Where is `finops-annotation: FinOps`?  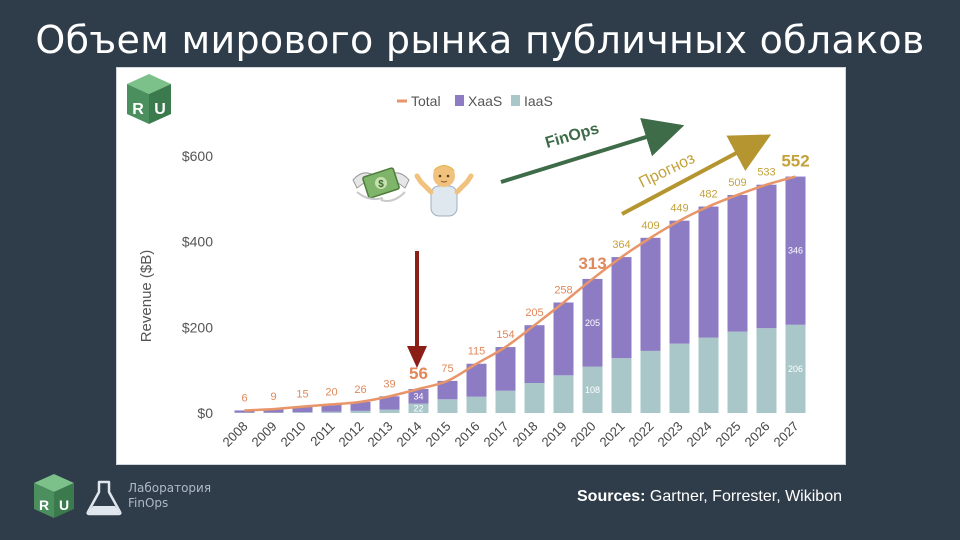 finops-annotation: FinOps is located at coordinates (572, 136).